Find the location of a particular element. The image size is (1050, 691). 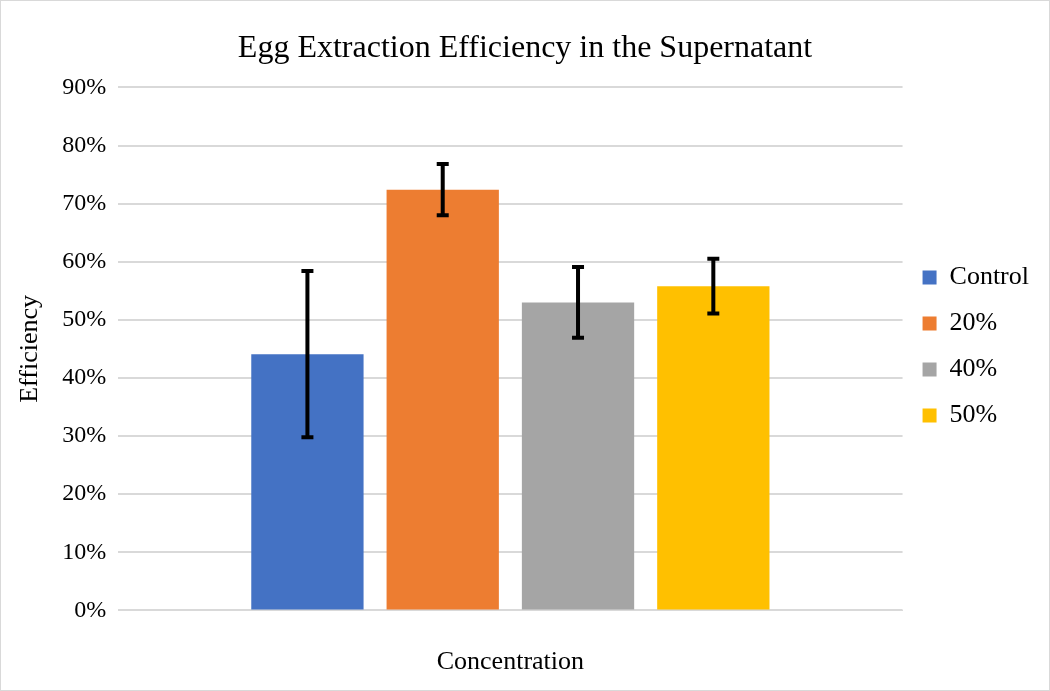

y-tick-label: 80% is located at coordinates (84, 143).